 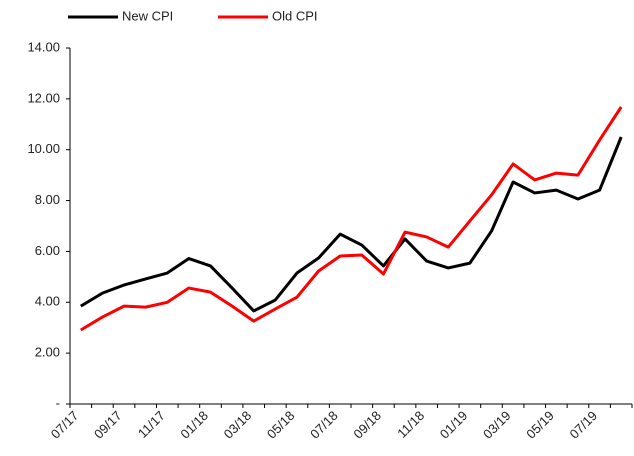 What do you see at coordinates (194, 425) in the screenshot?
I see `x-tick-label: 01/18` at bounding box center [194, 425].